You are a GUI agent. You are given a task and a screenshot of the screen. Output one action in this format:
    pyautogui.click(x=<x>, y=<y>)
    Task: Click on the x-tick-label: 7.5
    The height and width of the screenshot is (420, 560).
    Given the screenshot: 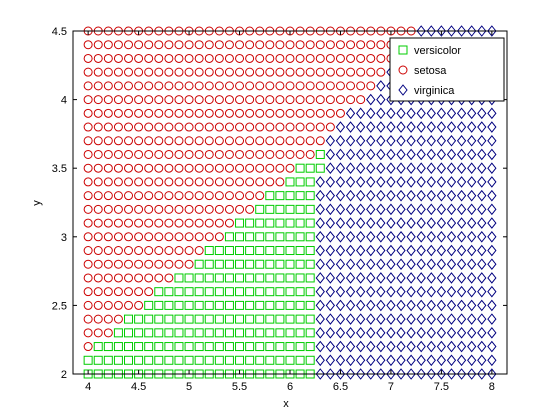 What is the action you would take?
    pyautogui.click(x=441, y=387)
    